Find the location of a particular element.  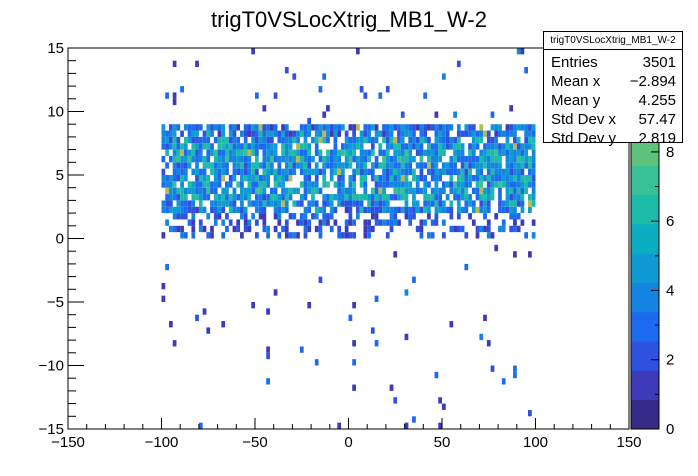

y-tick-label: −5 is located at coordinates (55, 302).